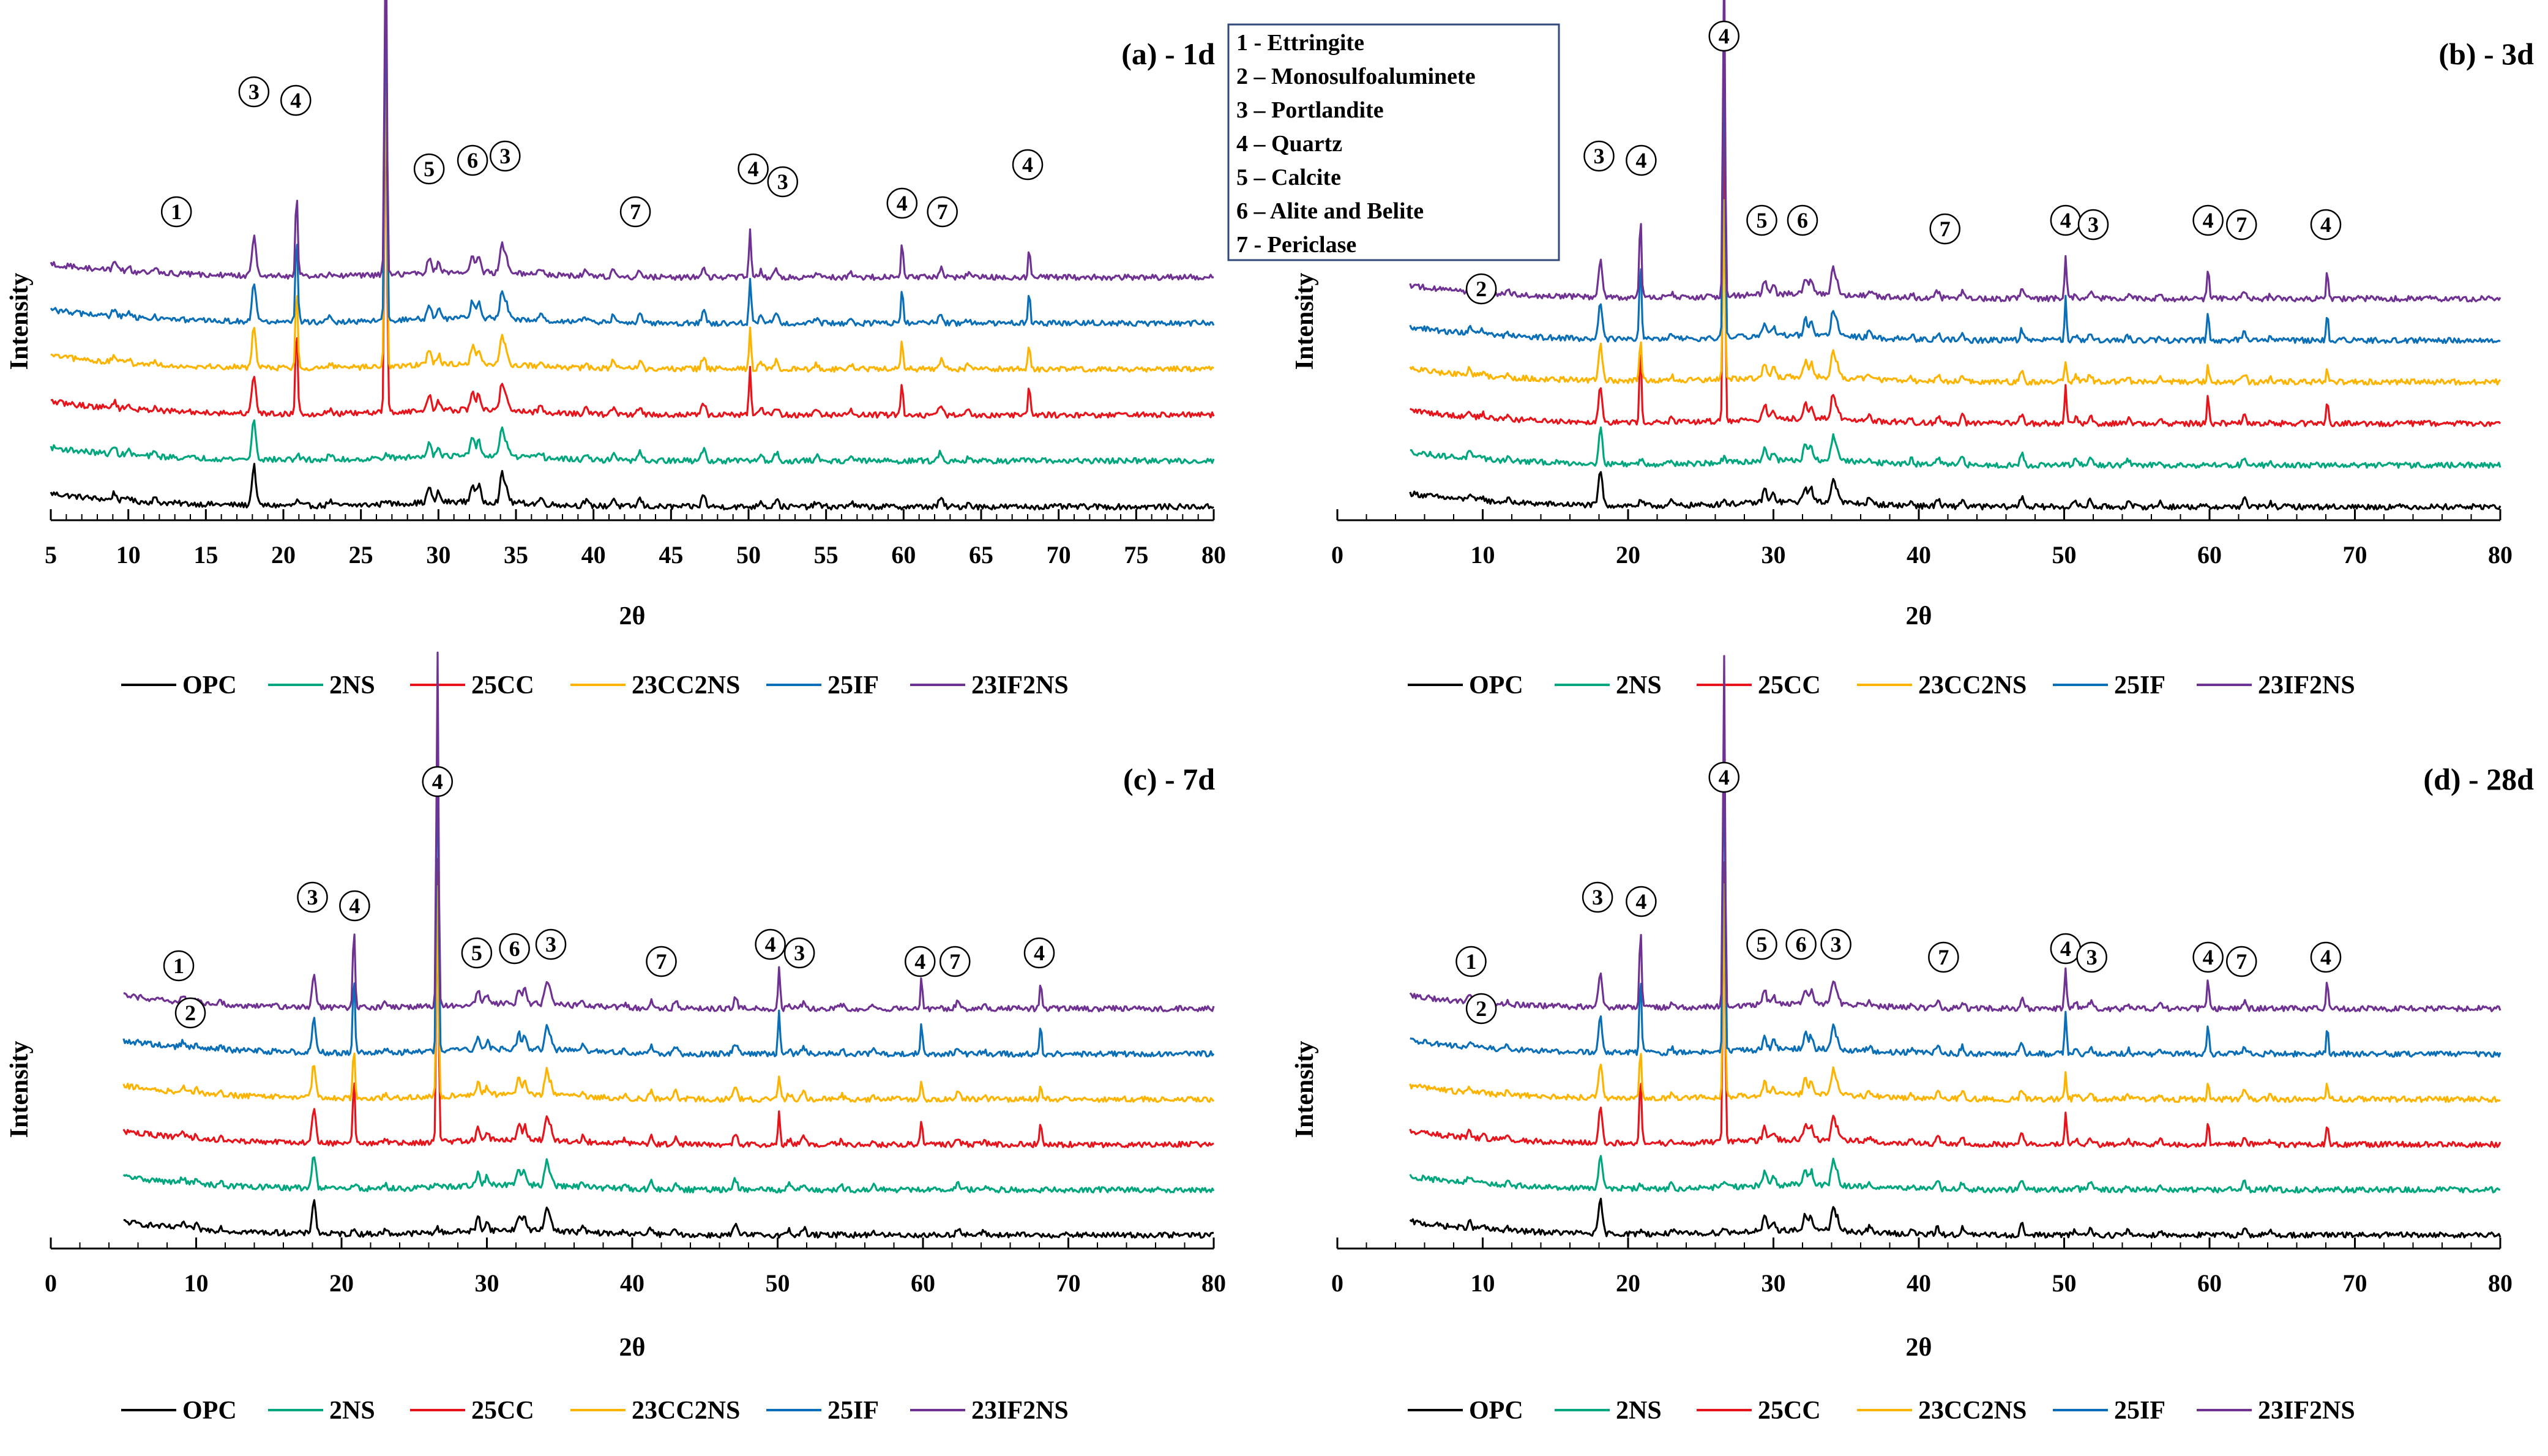 The height and width of the screenshot is (1456, 2548). Describe the element at coordinates (2139, 685) in the screenshot. I see `legend-label: 25IF` at that location.